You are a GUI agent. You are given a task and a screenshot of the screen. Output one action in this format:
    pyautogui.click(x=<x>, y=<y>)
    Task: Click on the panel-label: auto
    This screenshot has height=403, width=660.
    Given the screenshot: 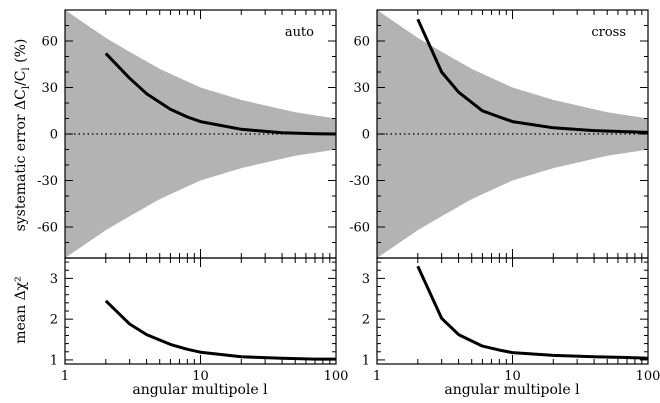 What is the action you would take?
    pyautogui.click(x=299, y=32)
    